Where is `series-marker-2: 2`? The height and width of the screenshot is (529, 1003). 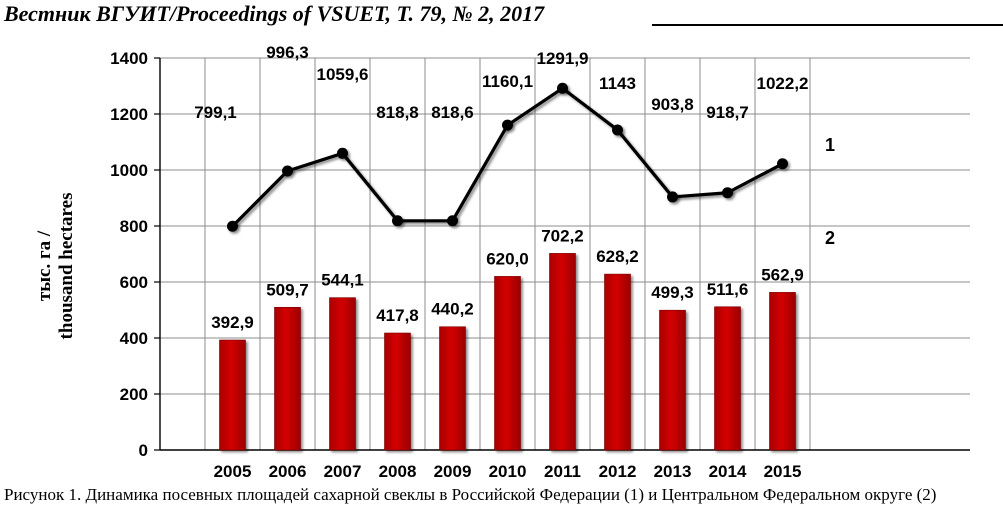 series-marker-2: 2 is located at coordinates (830, 238).